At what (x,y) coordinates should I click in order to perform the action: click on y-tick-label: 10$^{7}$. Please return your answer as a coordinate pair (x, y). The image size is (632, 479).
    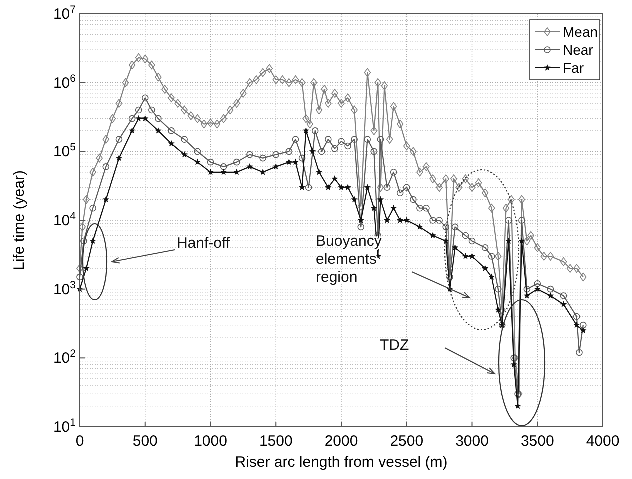
    Looking at the image, I should click on (64, 13).